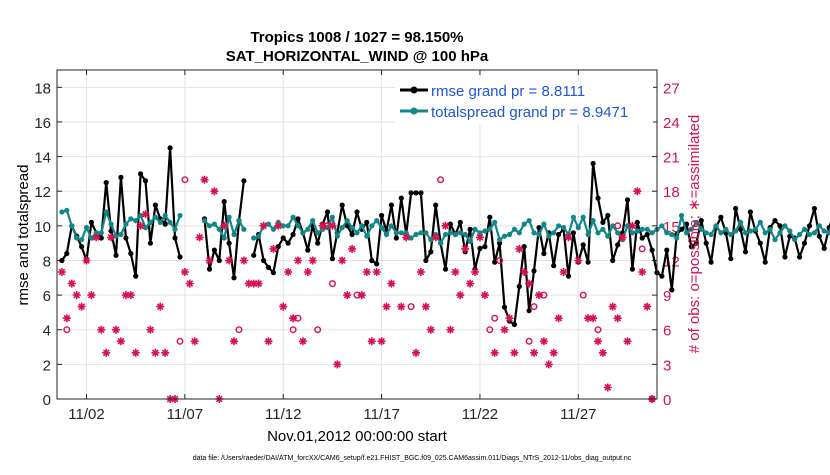 The width and height of the screenshot is (830, 475). Describe the element at coordinates (23, 235) in the screenshot. I see `y-axis-label-left: rmse and totalspread` at that location.